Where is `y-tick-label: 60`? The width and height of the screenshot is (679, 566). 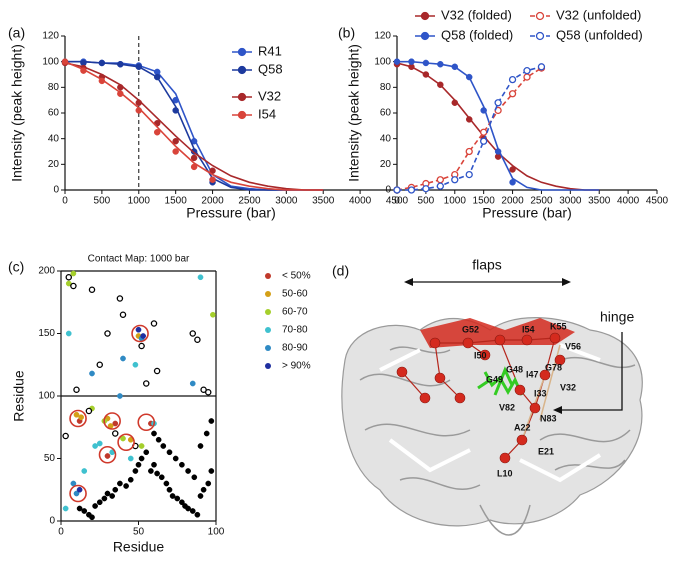 y-tick-label: 60 is located at coordinates (54, 113).